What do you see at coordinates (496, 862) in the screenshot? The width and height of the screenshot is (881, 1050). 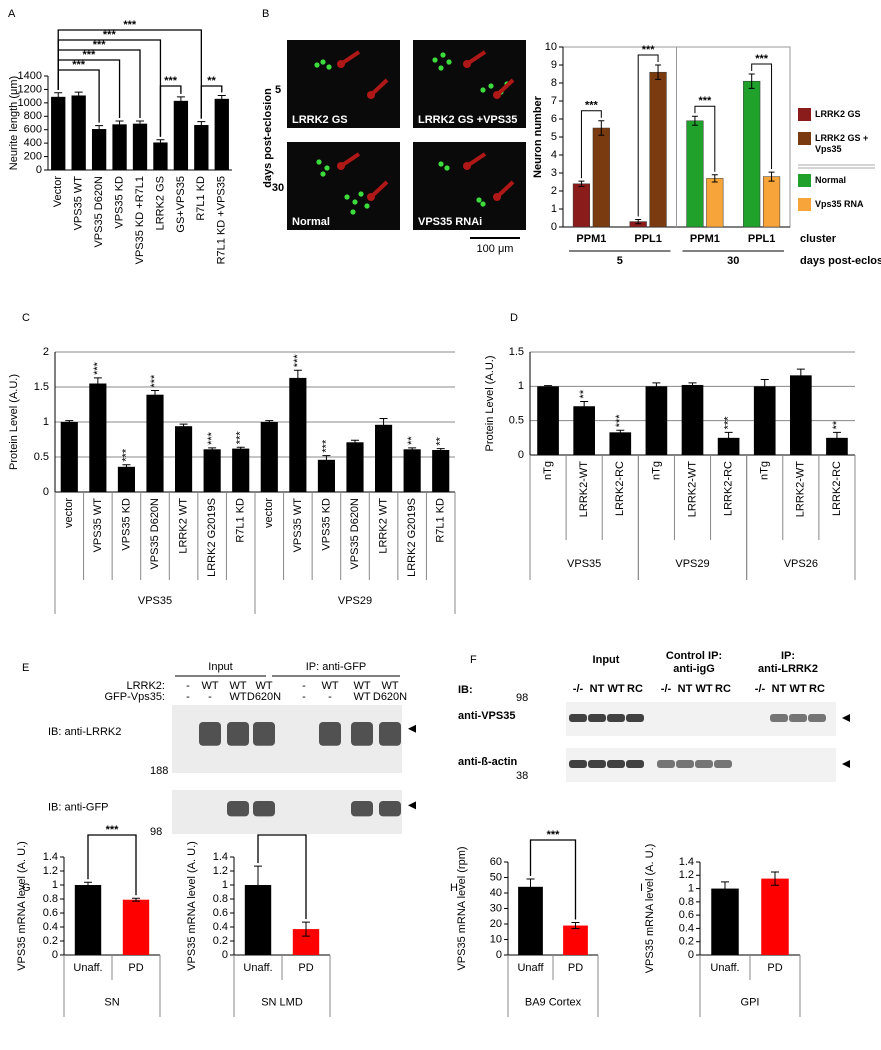 I see `y-tick-label: 60` at bounding box center [496, 862].